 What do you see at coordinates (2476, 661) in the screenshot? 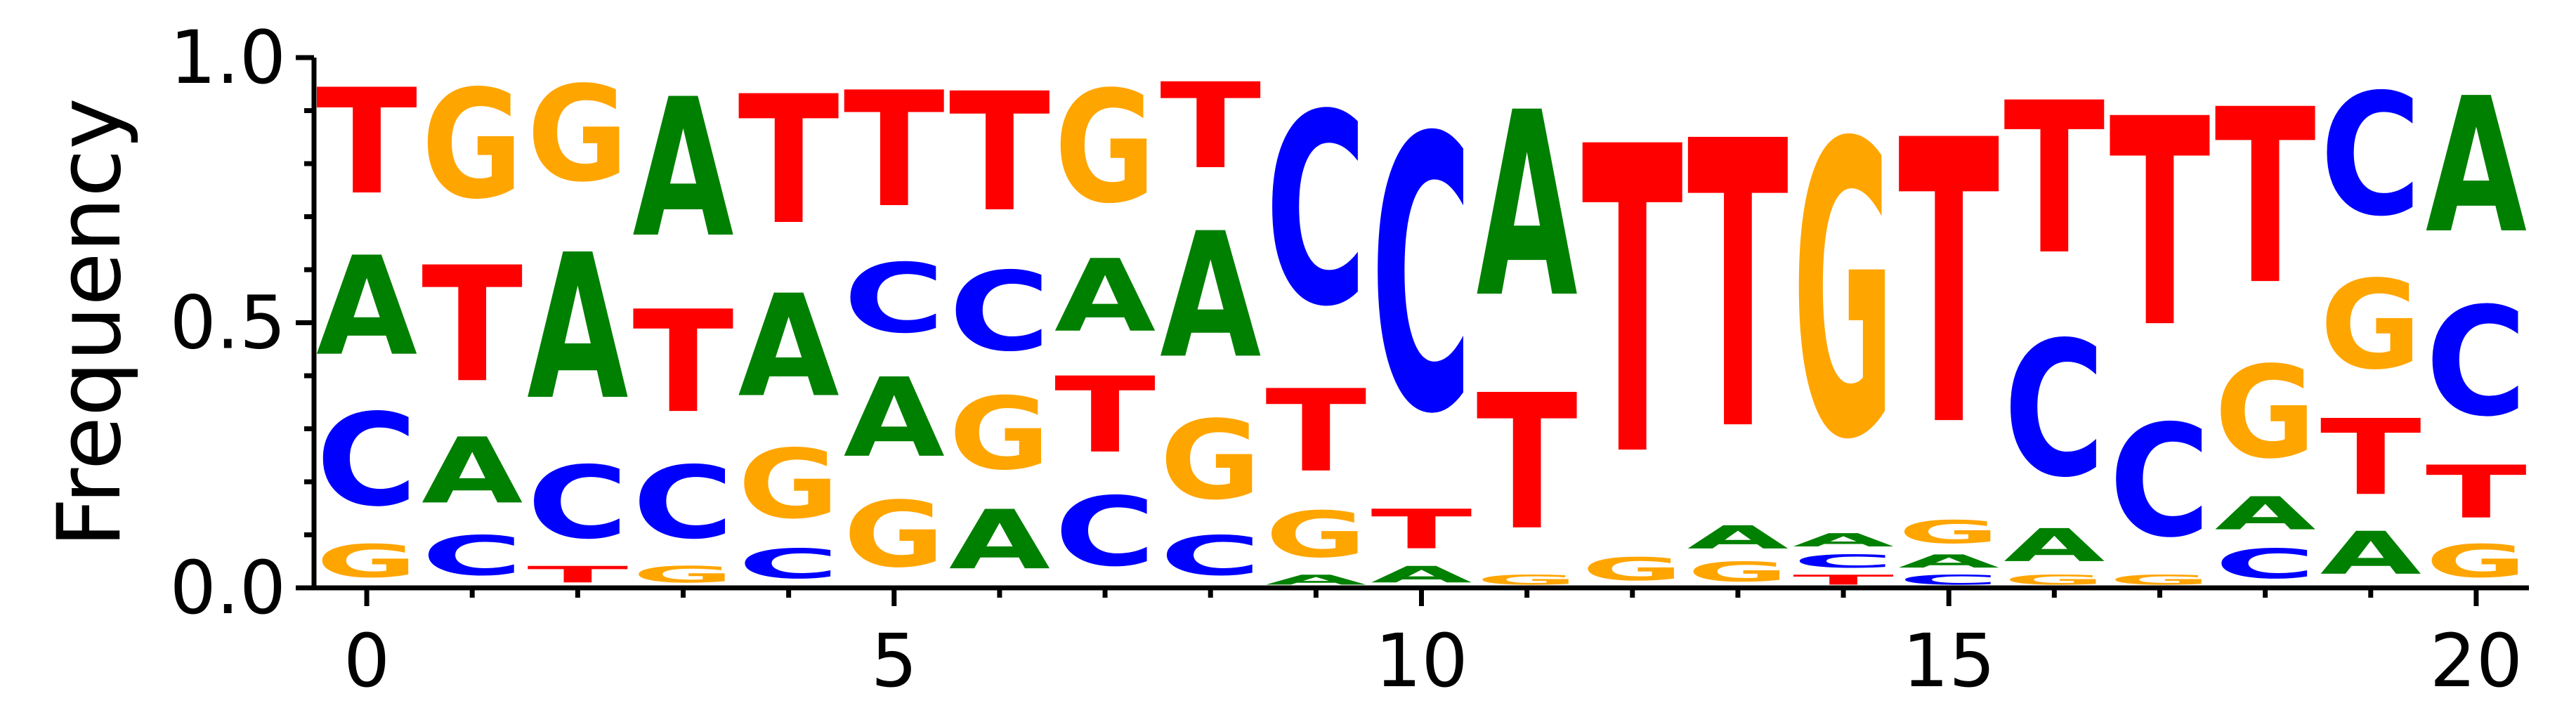
I see `x-tick-label: 20` at bounding box center [2476, 661].